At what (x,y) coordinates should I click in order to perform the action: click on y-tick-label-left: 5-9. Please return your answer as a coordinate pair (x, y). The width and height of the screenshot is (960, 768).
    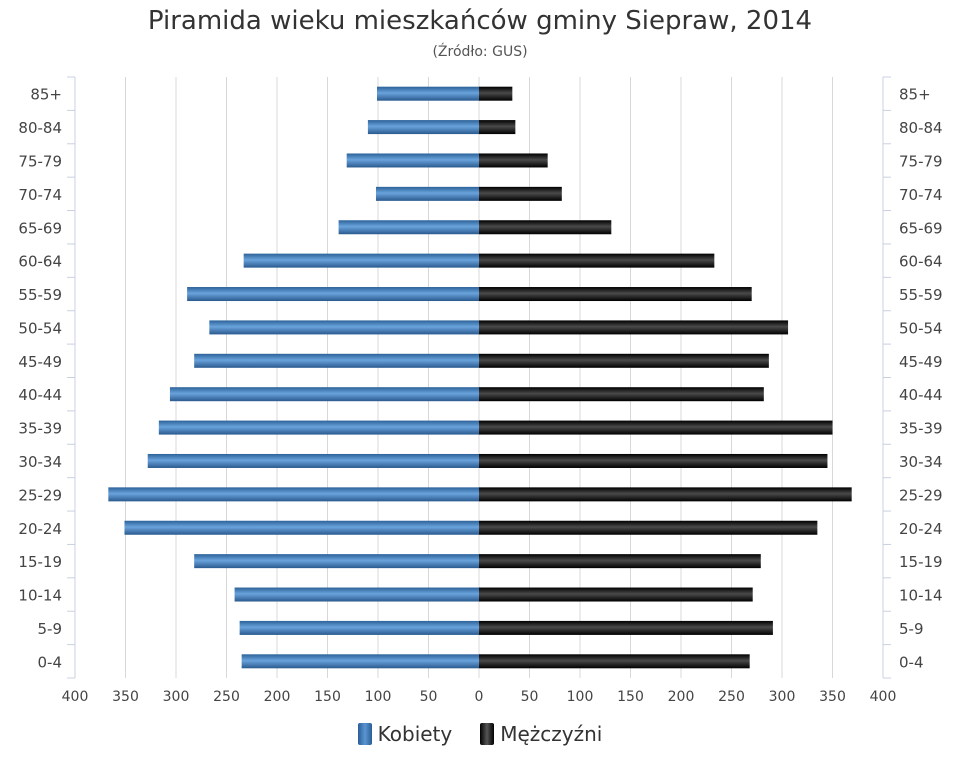
    Looking at the image, I should click on (50, 629).